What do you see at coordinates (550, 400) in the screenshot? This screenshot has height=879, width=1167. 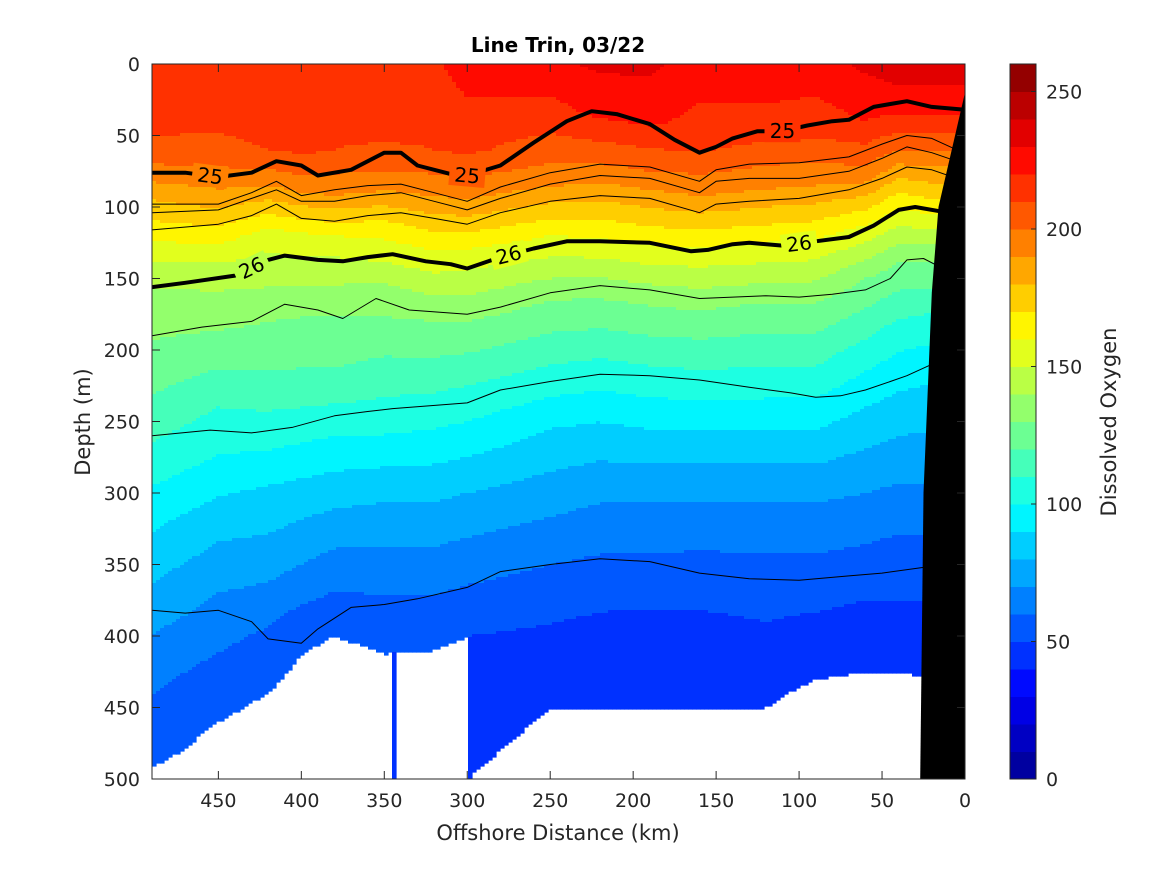 I see `isopycnal-line` at bounding box center [550, 400].